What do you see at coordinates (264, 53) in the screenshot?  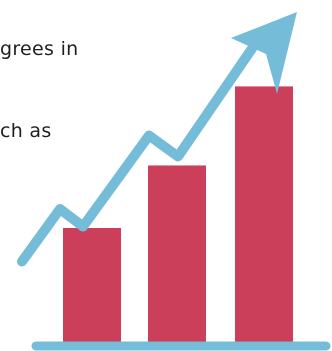 I see `trend-arrow-head` at bounding box center [264, 53].